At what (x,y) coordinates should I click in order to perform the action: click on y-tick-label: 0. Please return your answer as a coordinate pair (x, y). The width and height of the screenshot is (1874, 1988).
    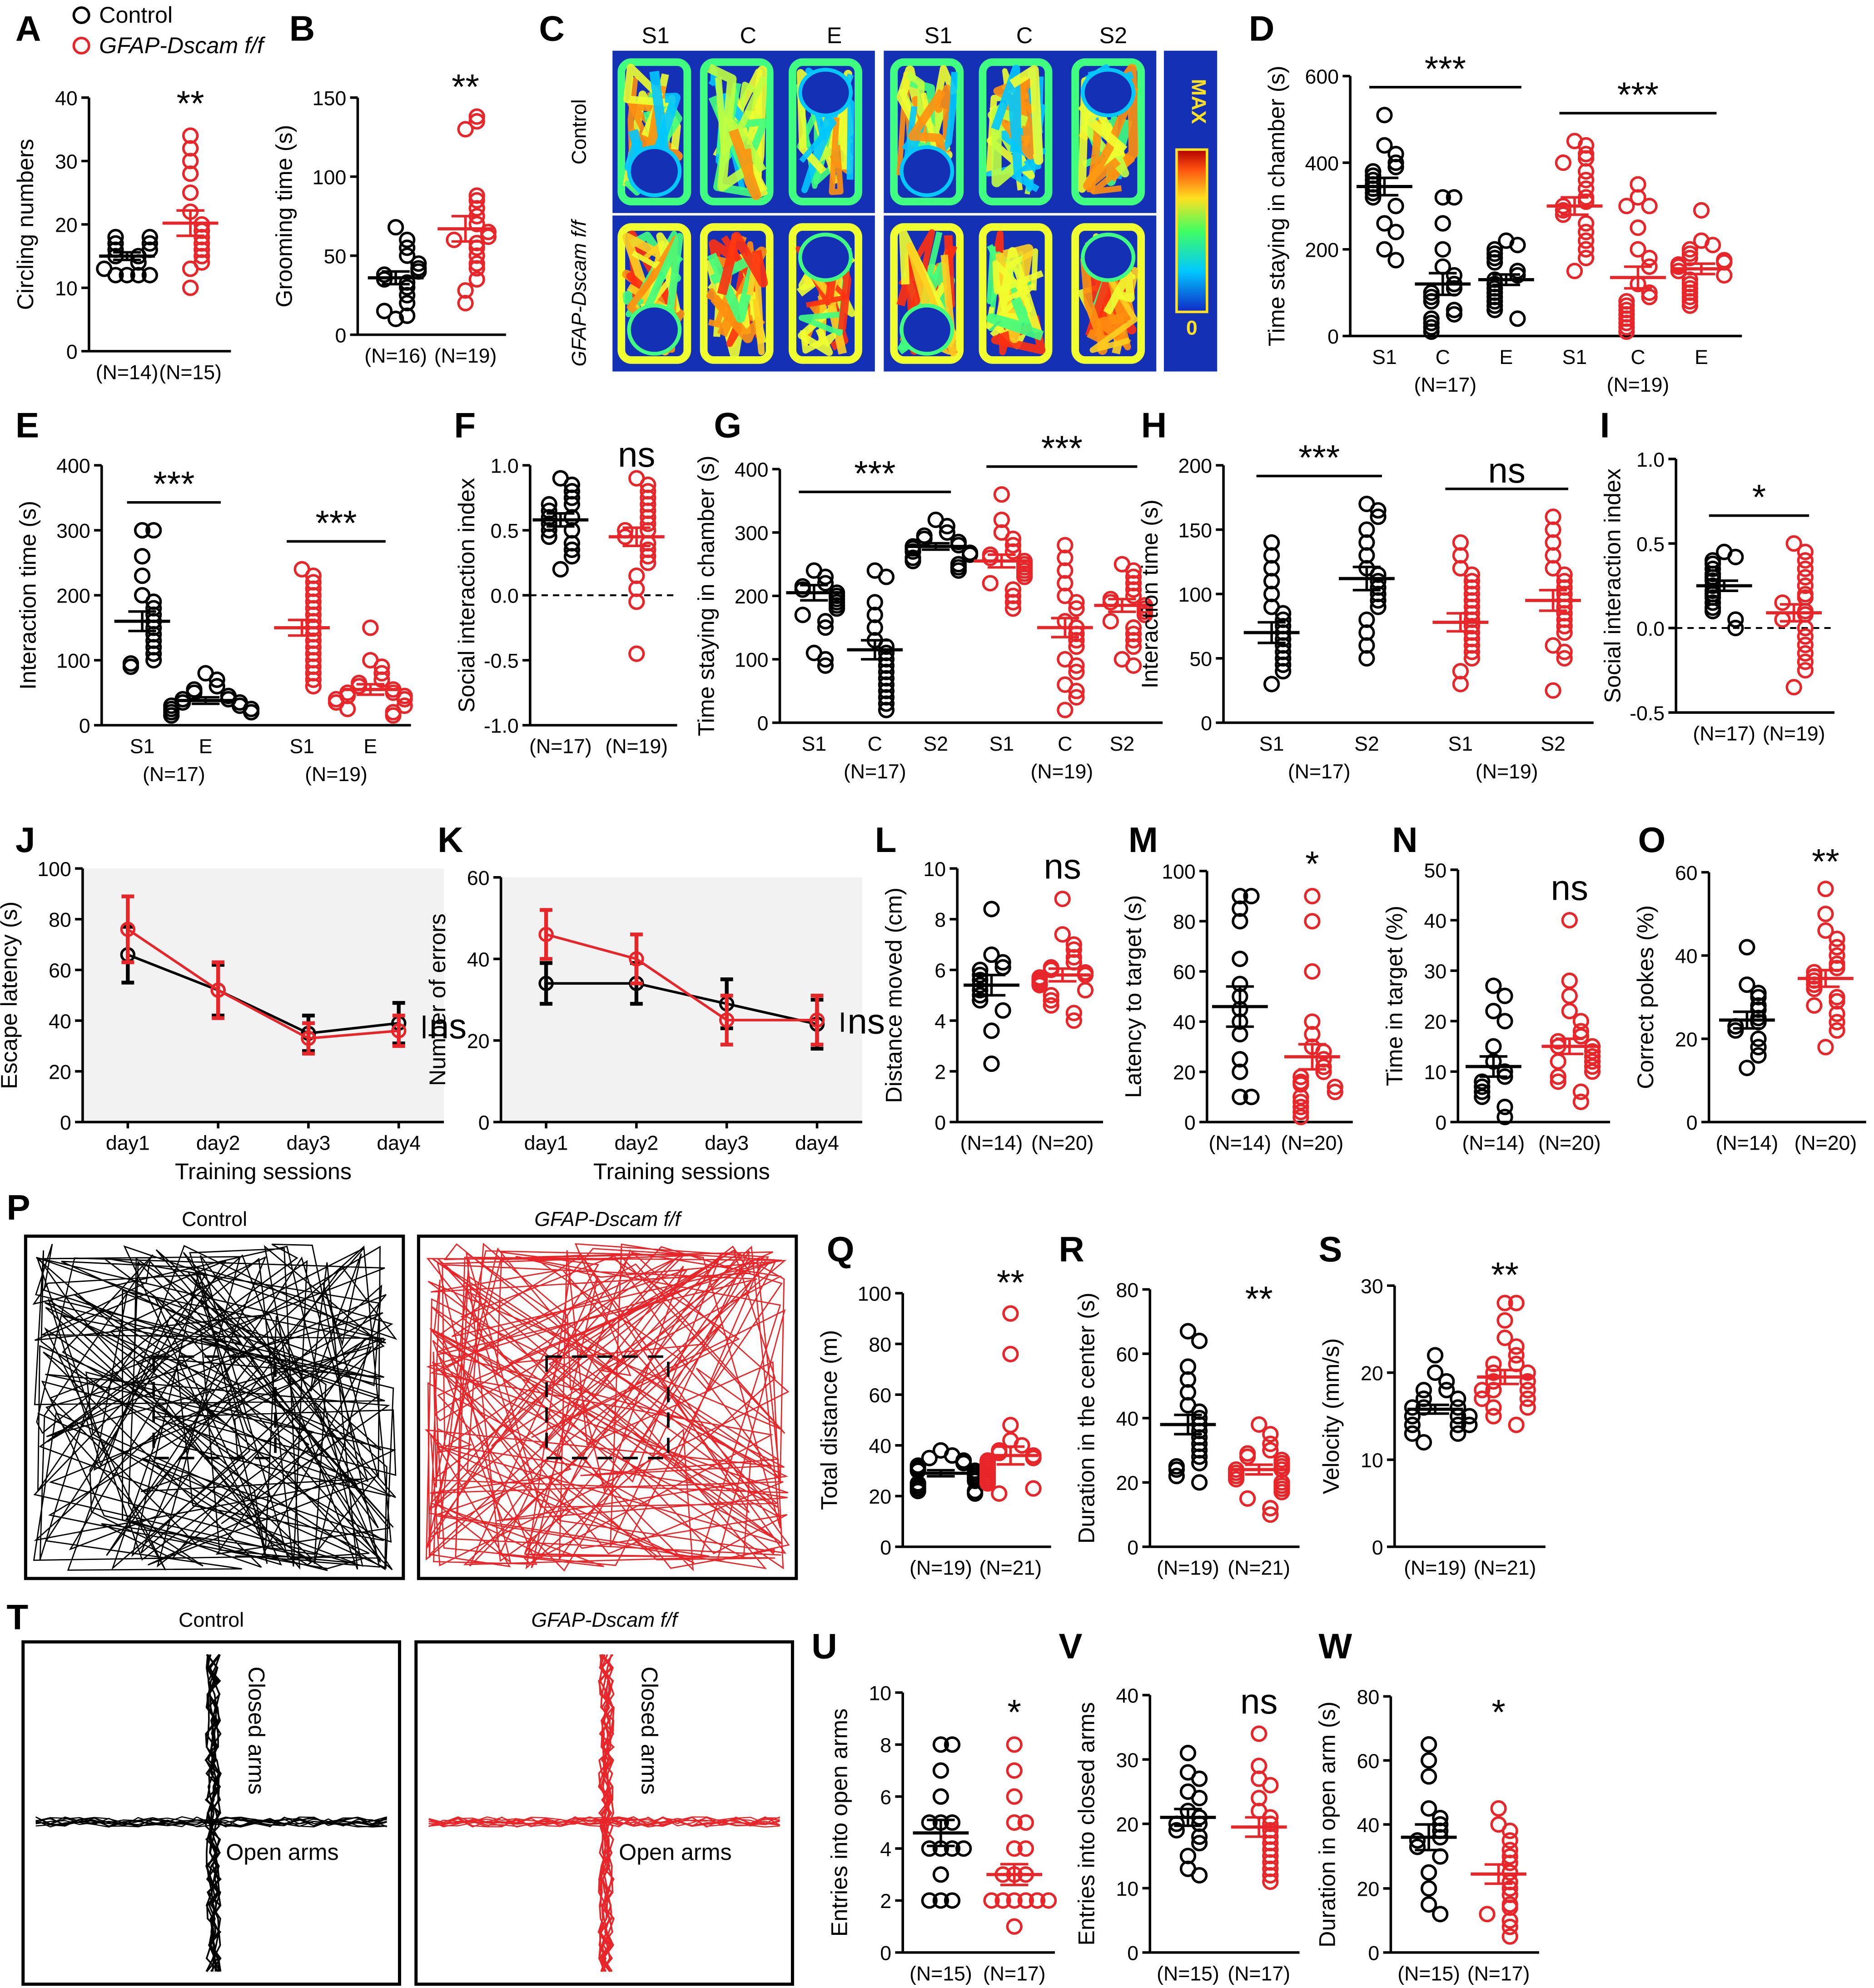
    Looking at the image, I should click on (763, 723).